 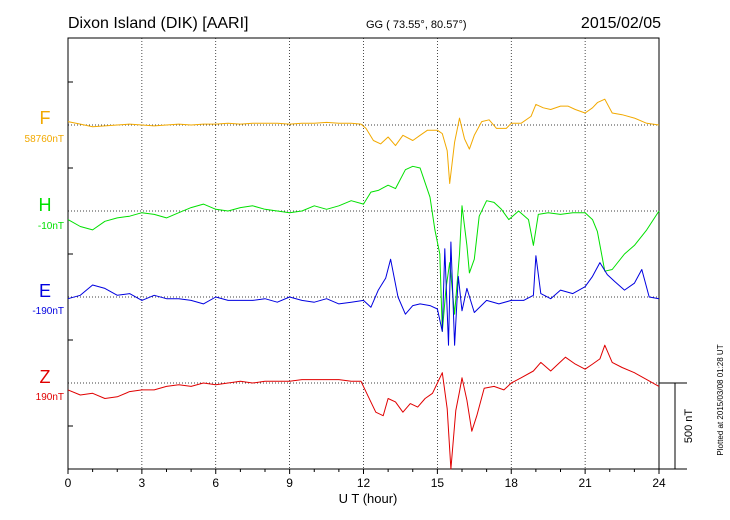 I want to click on x-tick-label: 15, so click(x=438, y=483).